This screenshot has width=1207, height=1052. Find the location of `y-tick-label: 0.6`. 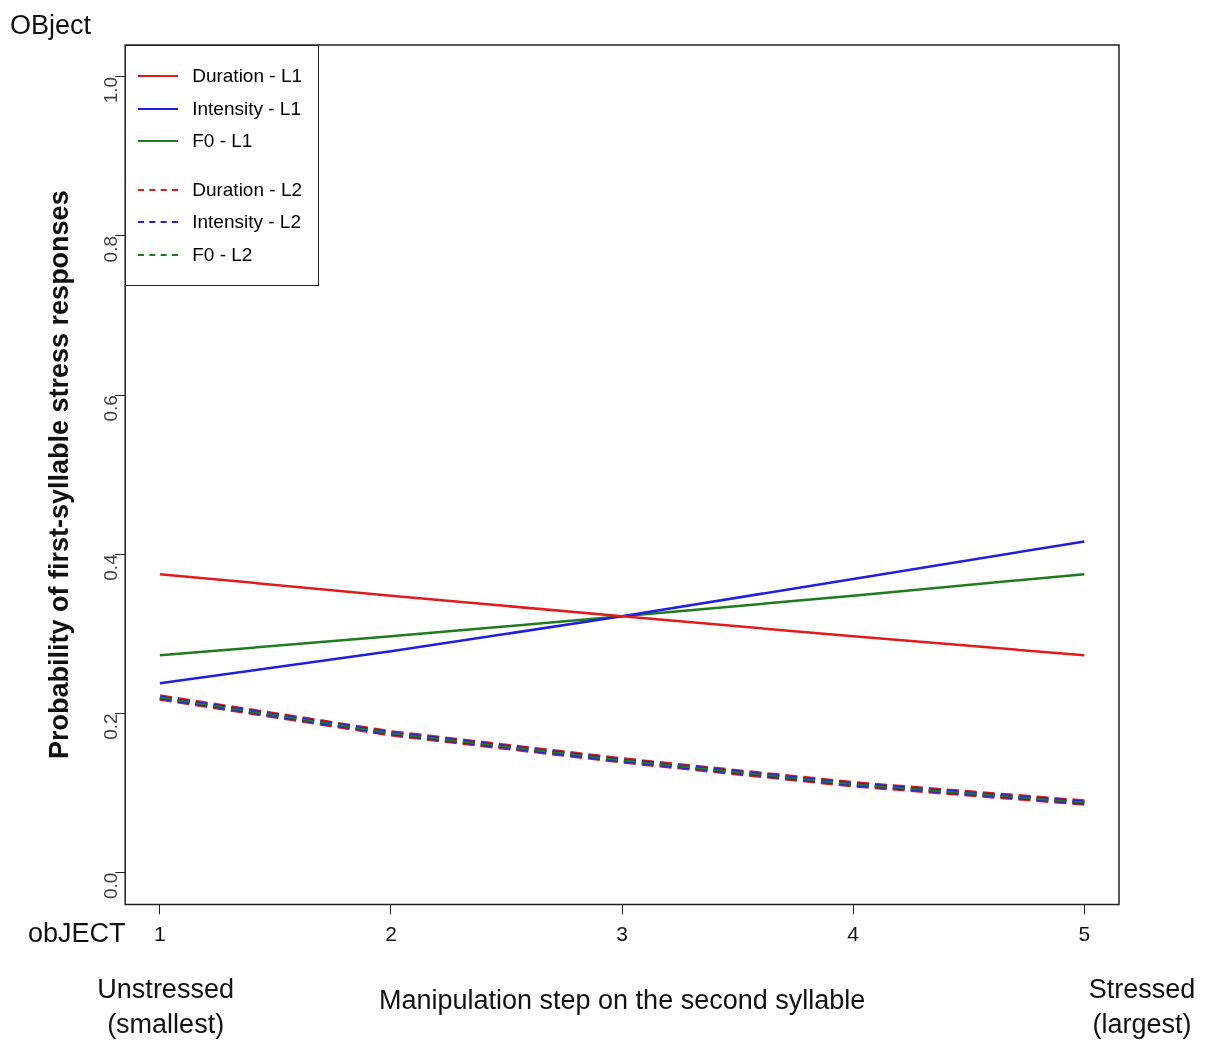

y-tick-label: 0.6 is located at coordinates (111, 408).